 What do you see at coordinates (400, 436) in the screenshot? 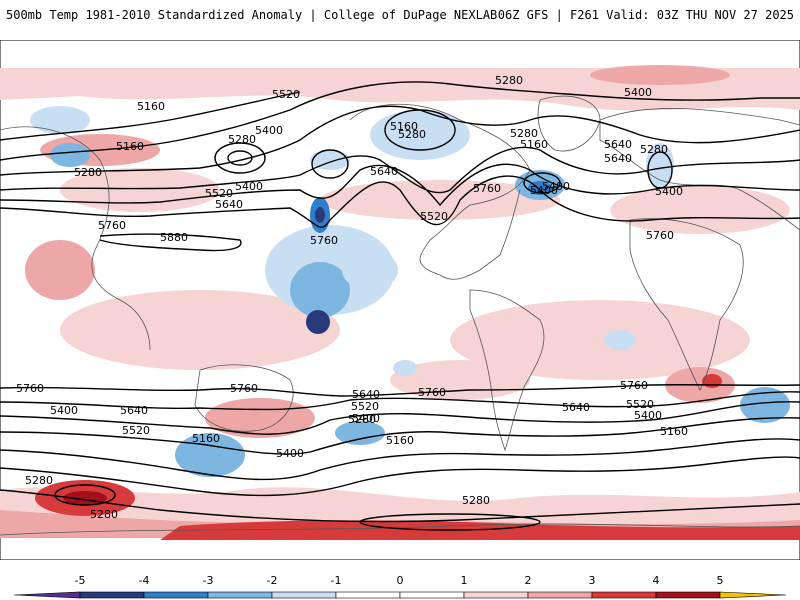
I see `contour-5400-sh` at bounding box center [400, 436].